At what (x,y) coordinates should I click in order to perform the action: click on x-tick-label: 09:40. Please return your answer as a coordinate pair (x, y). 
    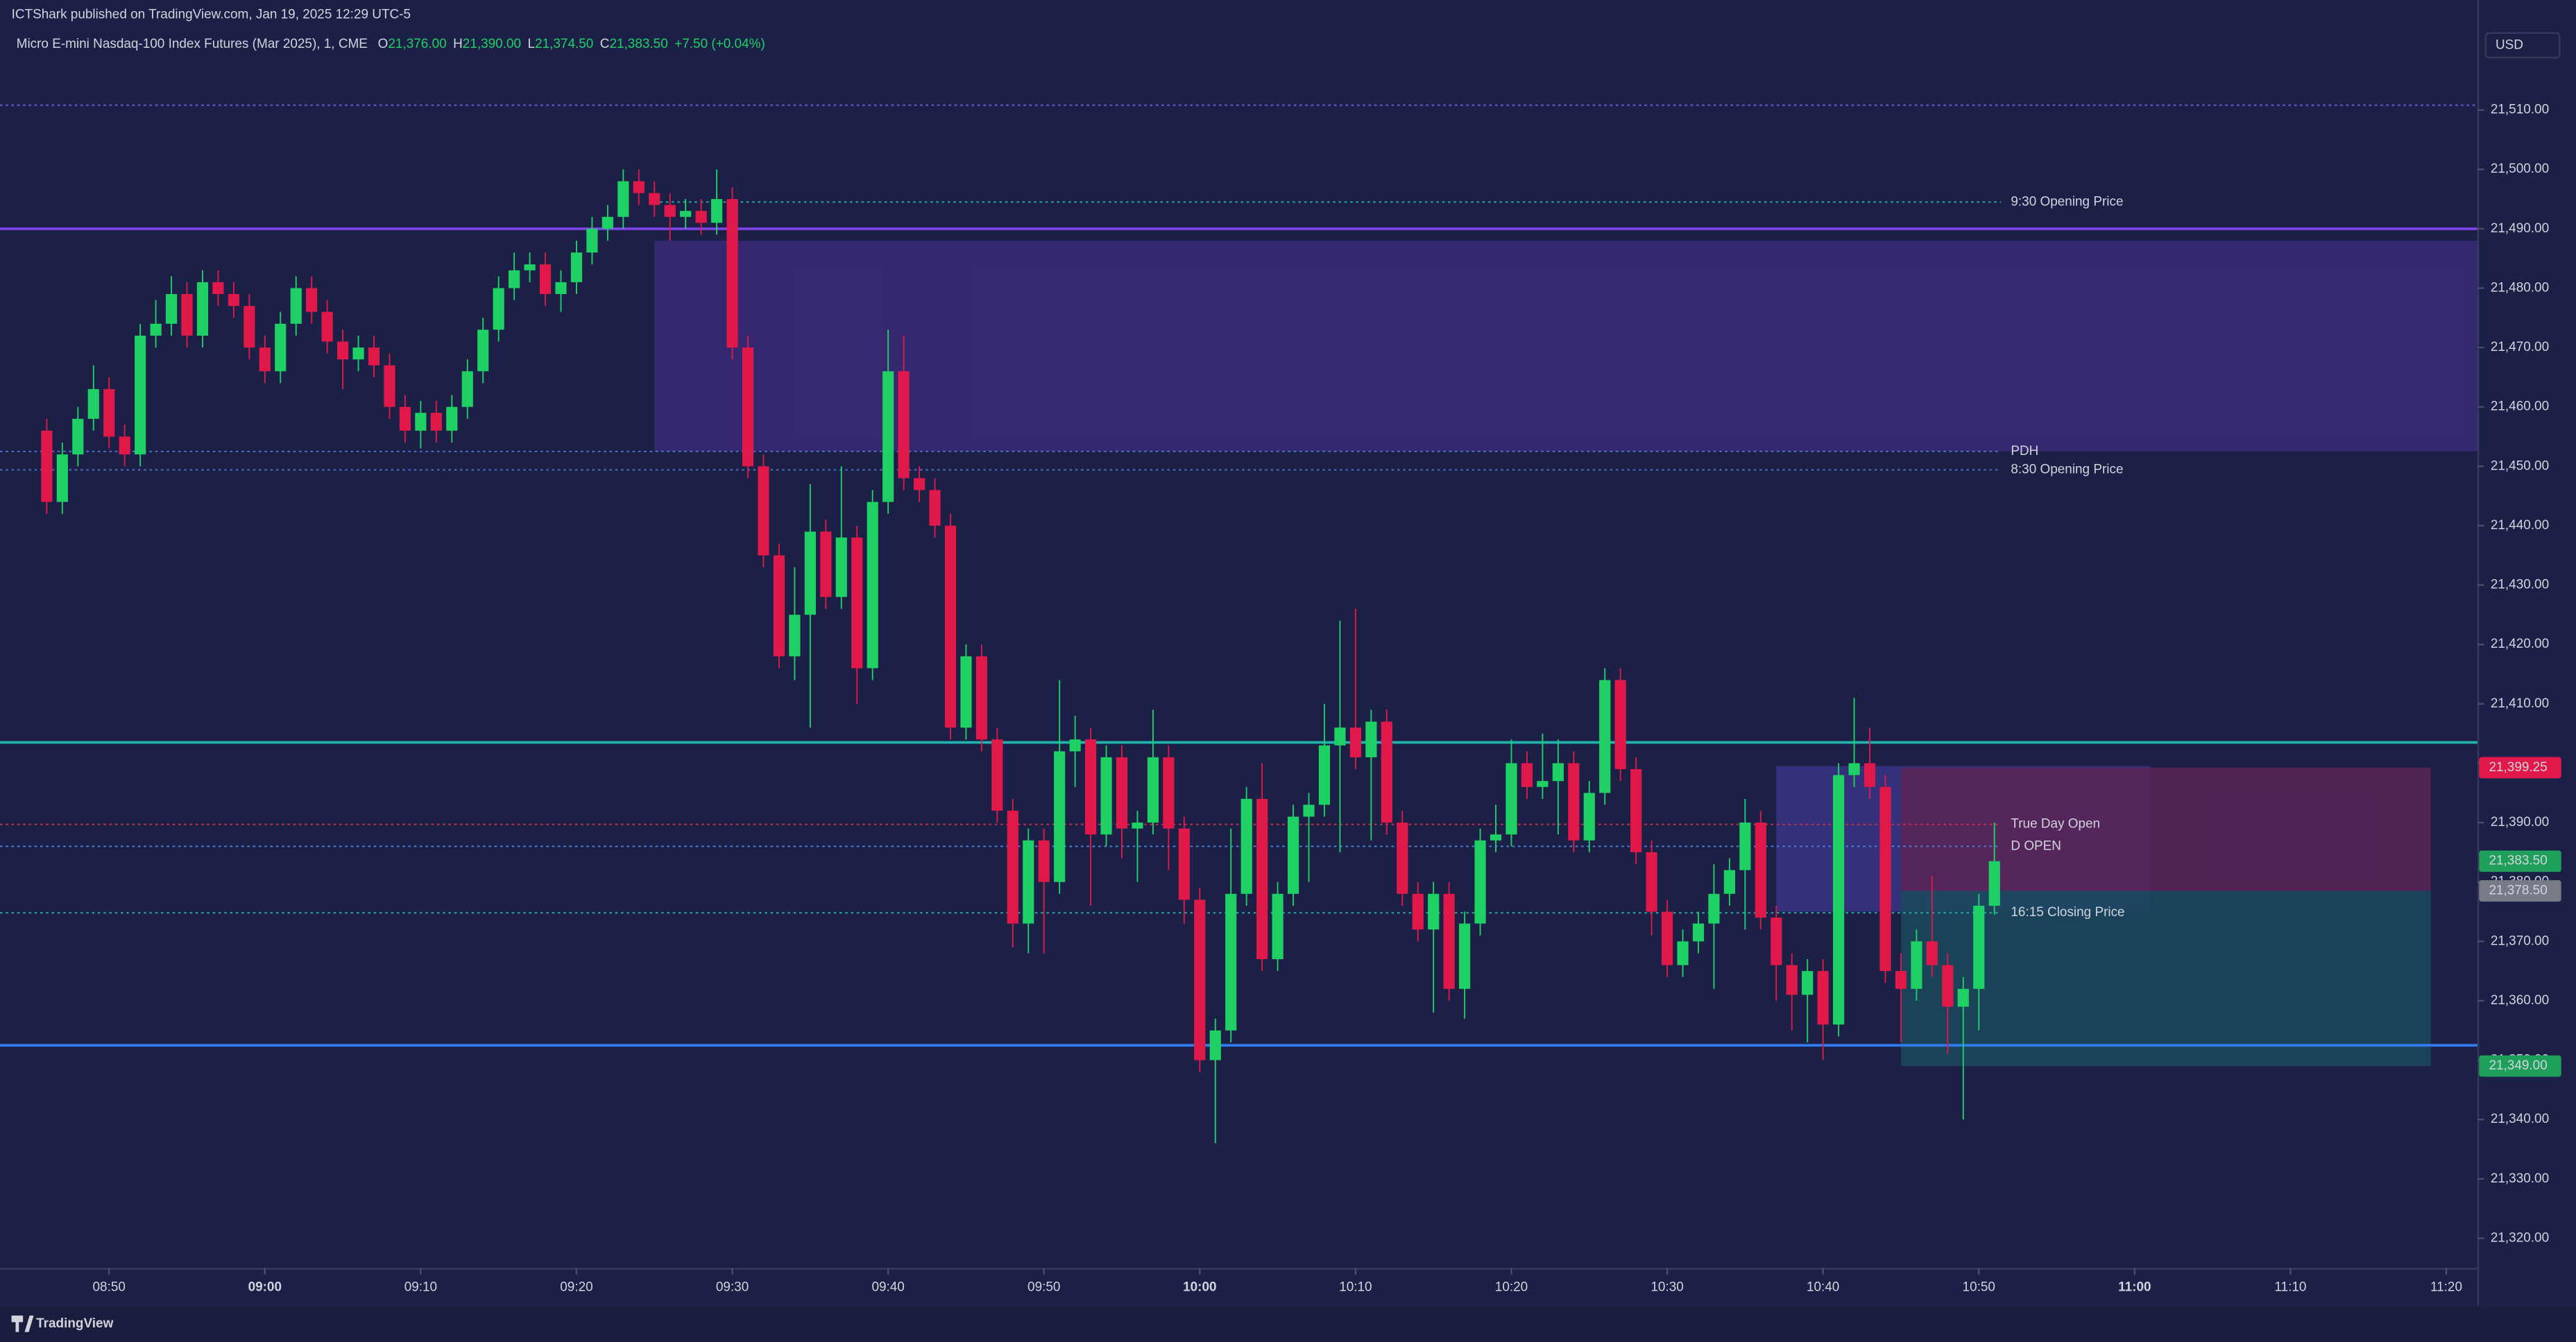
    Looking at the image, I should click on (887, 1287).